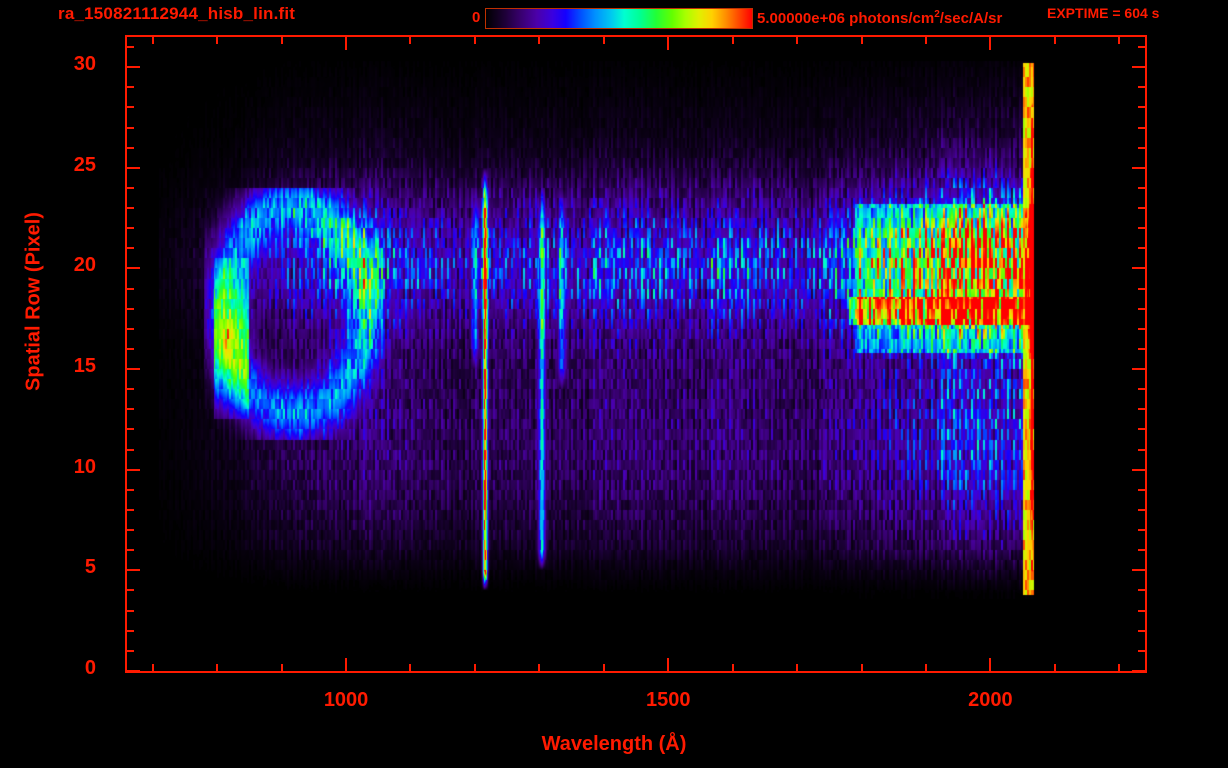 This screenshot has height=768, width=1228. Describe the element at coordinates (619, 18) in the screenshot. I see `rainbow-colorbar` at that location.